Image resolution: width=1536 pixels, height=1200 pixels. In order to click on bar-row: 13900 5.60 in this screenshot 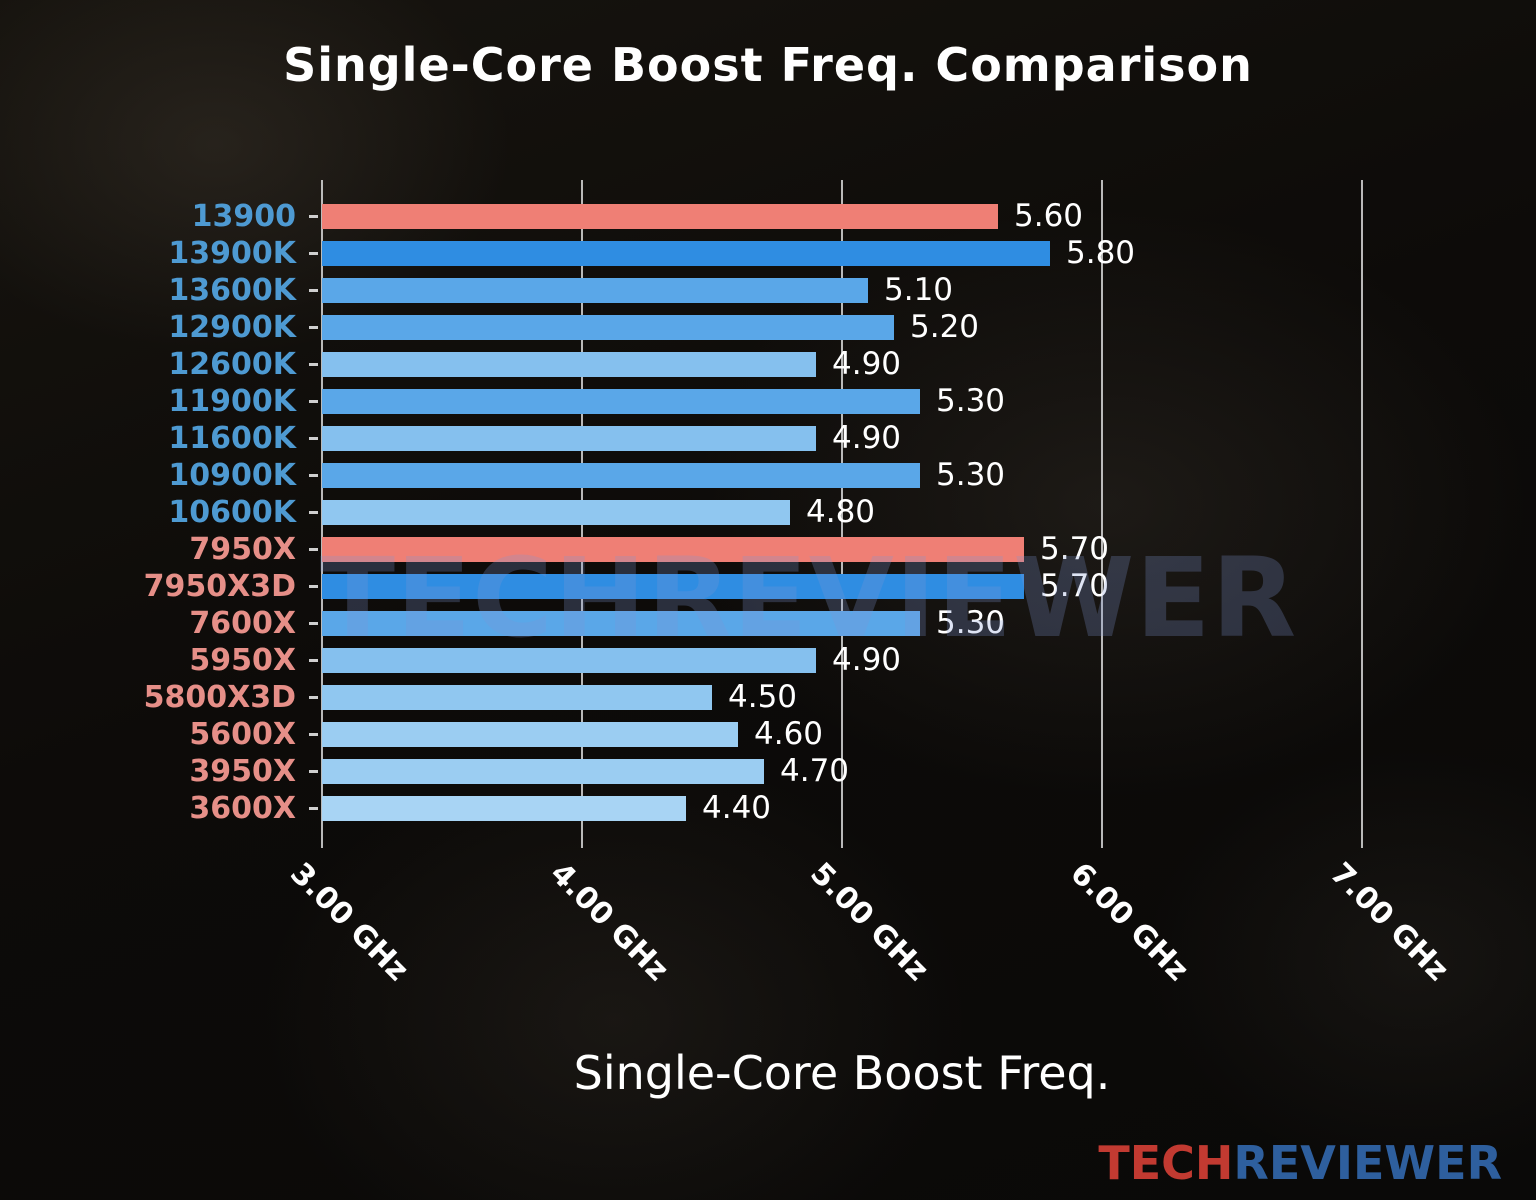, I will do `click(768, 216)`.